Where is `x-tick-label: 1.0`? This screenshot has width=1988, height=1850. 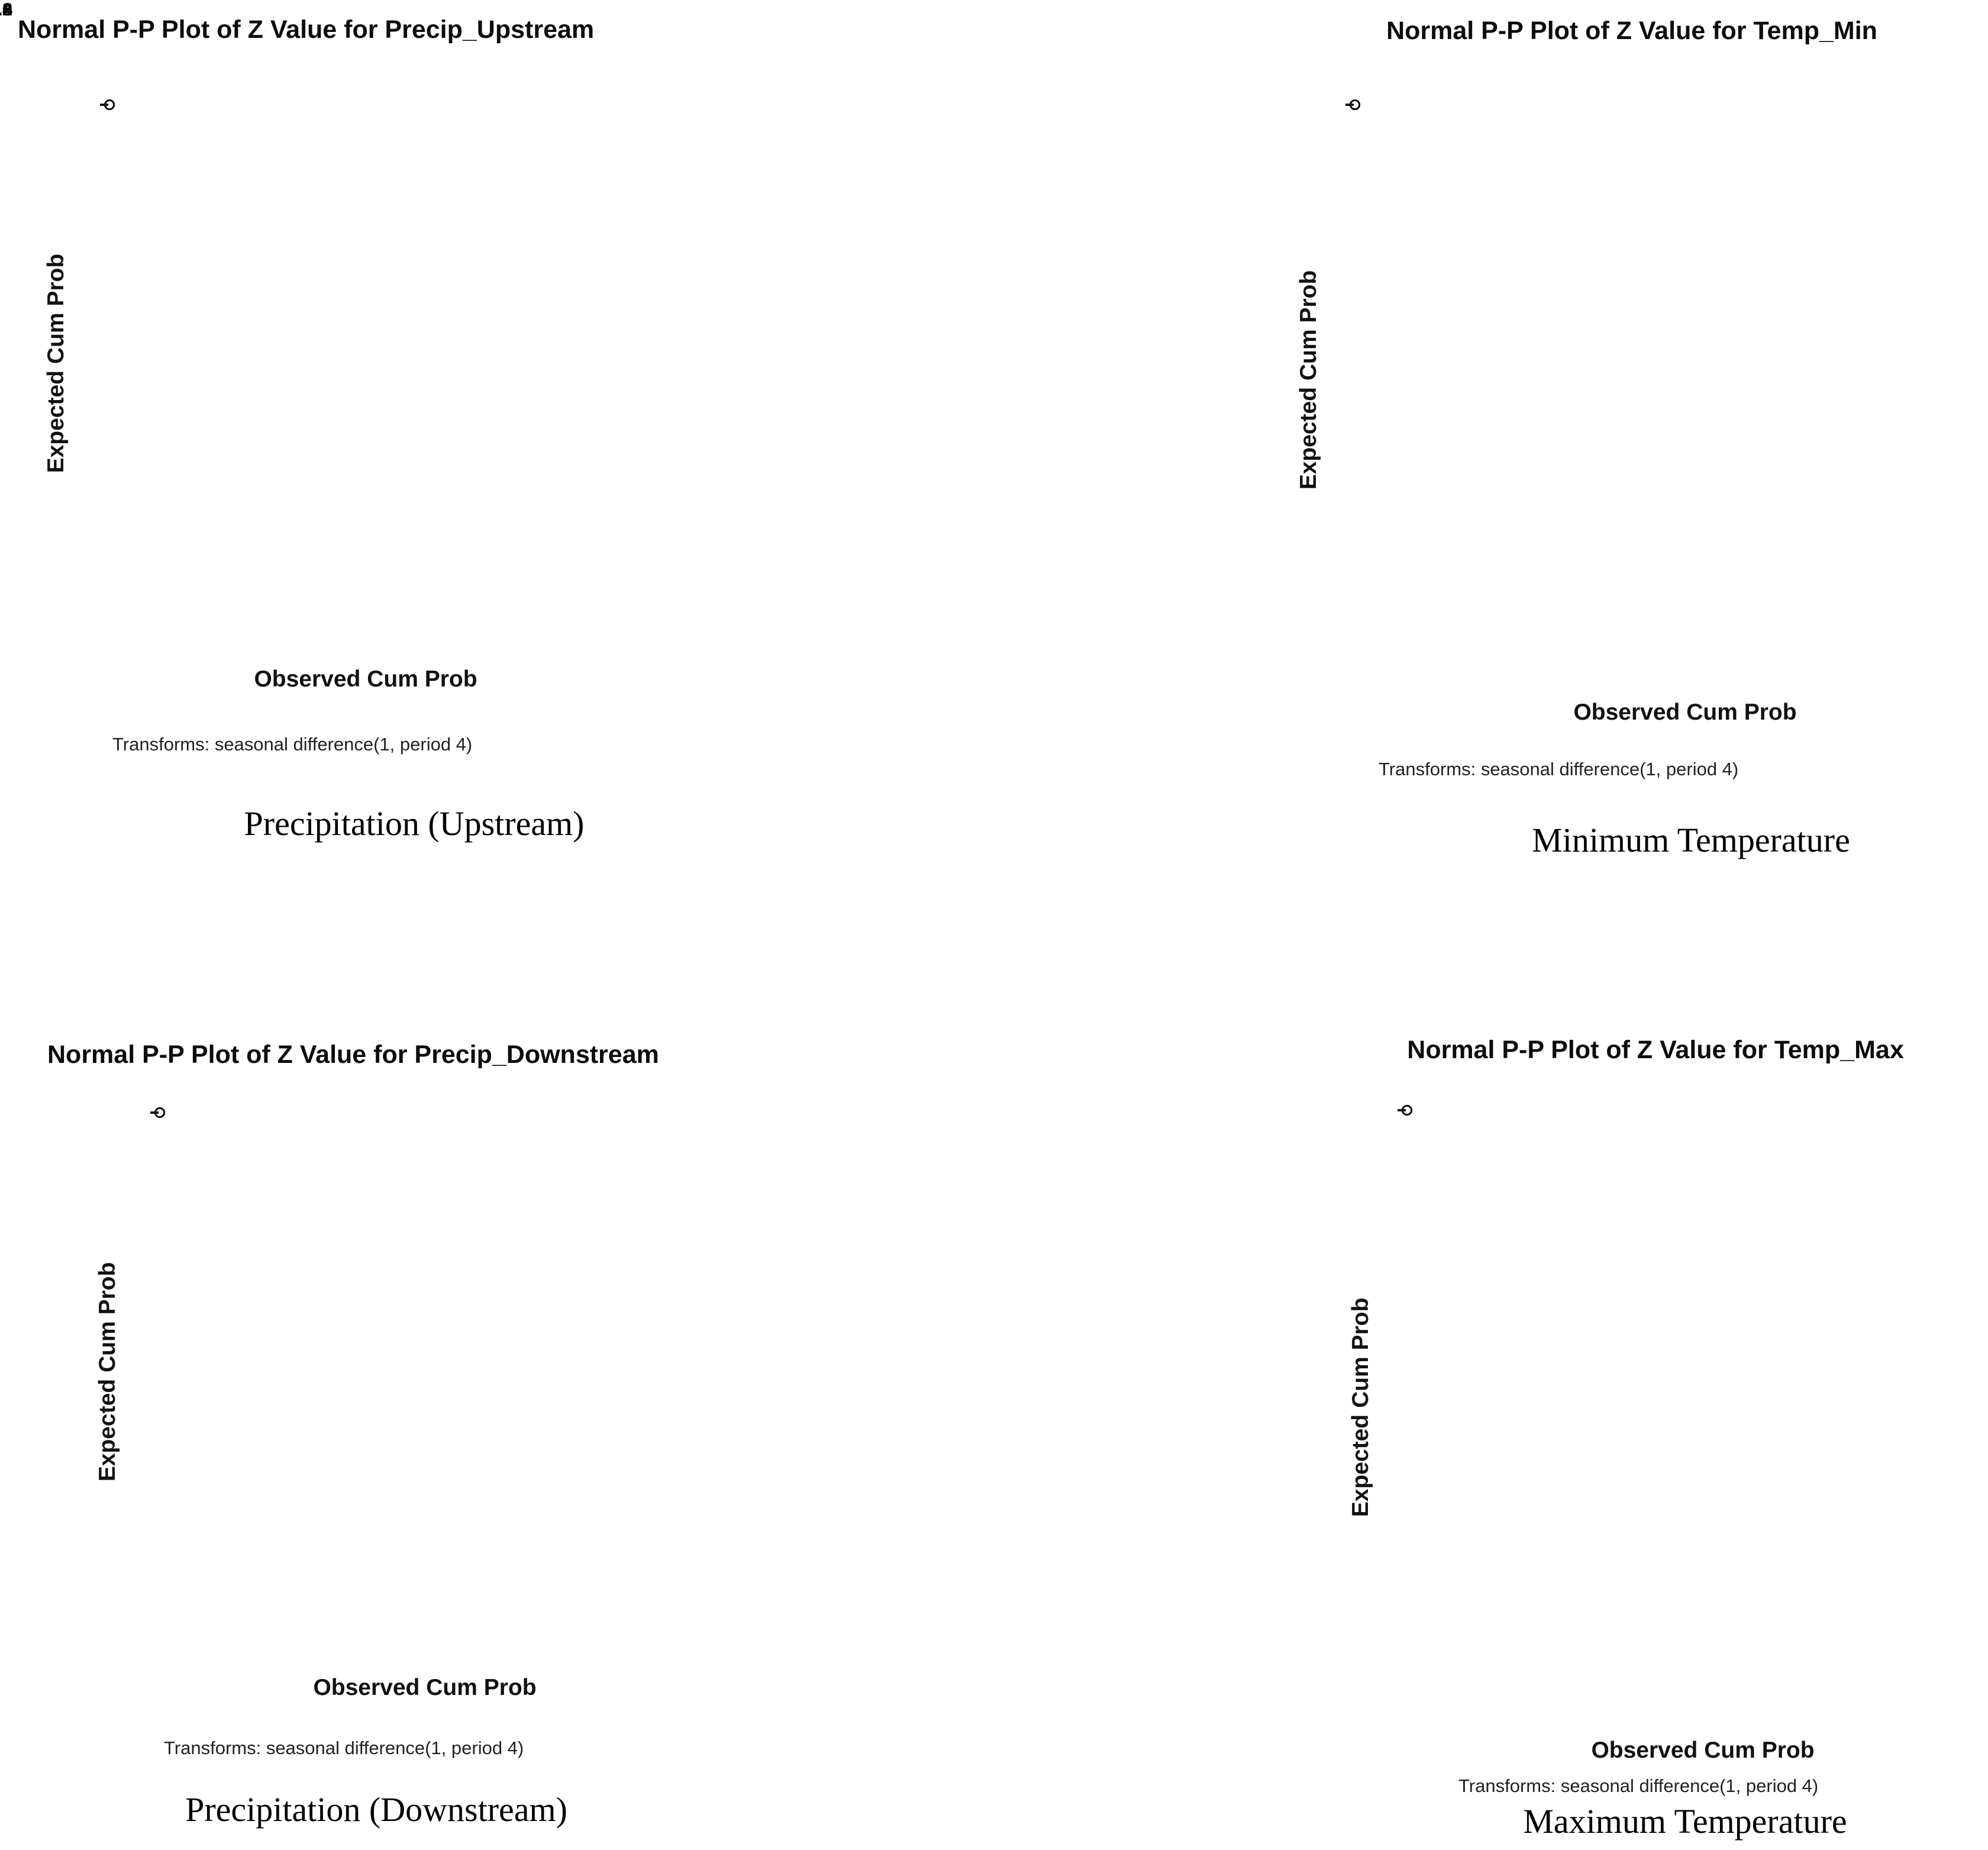 x-tick-label: 1.0 is located at coordinates (6, 10).